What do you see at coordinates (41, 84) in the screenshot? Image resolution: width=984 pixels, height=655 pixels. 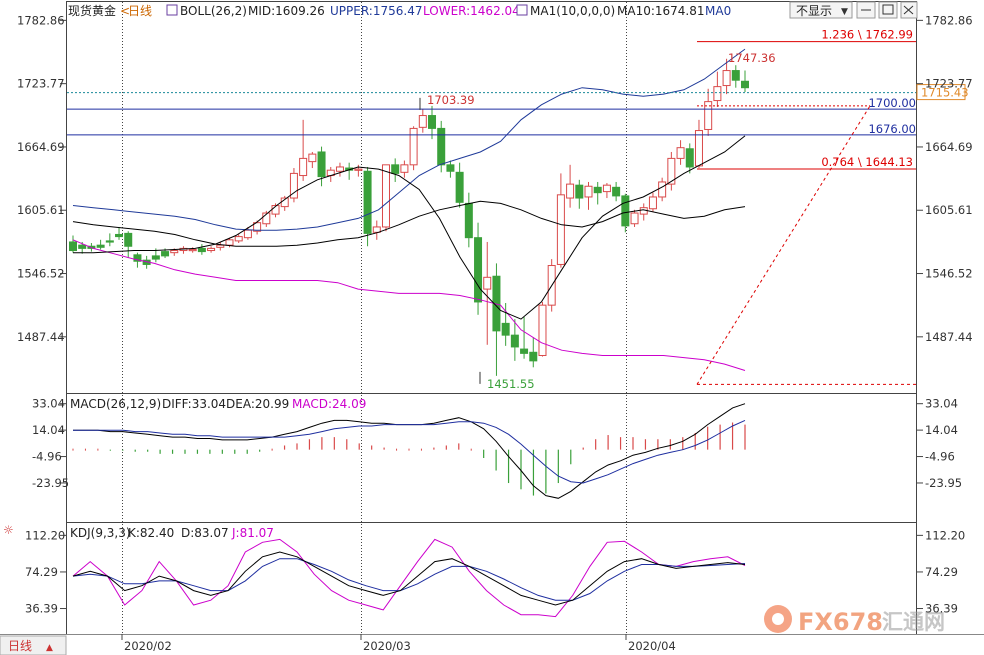 I see `y-tick-label-left: 1723.77` at bounding box center [41, 84].